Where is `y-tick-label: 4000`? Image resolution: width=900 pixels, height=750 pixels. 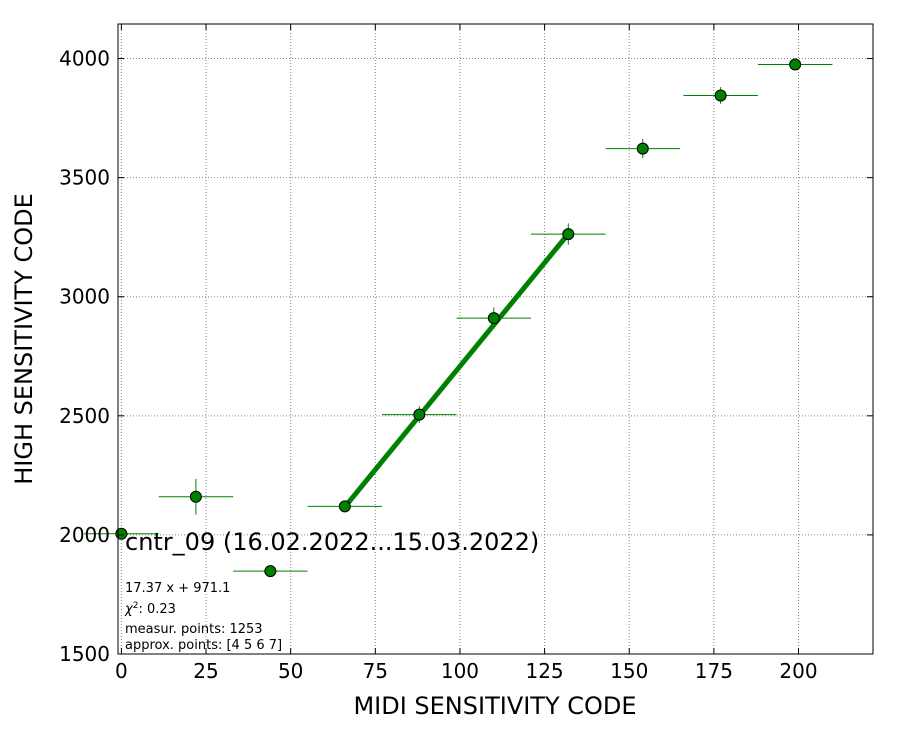
y-tick-label: 4000 is located at coordinates (84, 59).